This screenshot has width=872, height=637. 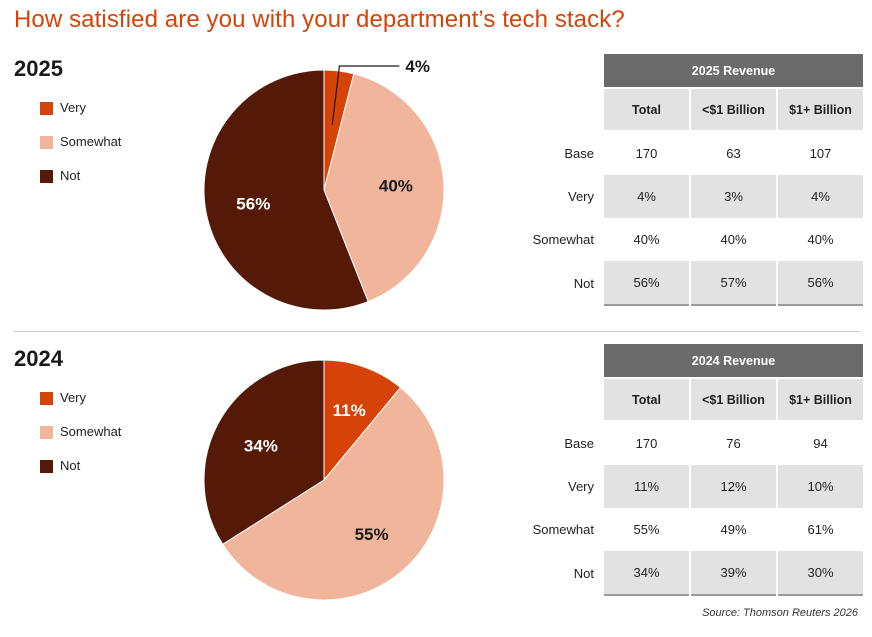 What do you see at coordinates (690, 443) in the screenshot?
I see `table-row: Base 170 76 94` at bounding box center [690, 443].